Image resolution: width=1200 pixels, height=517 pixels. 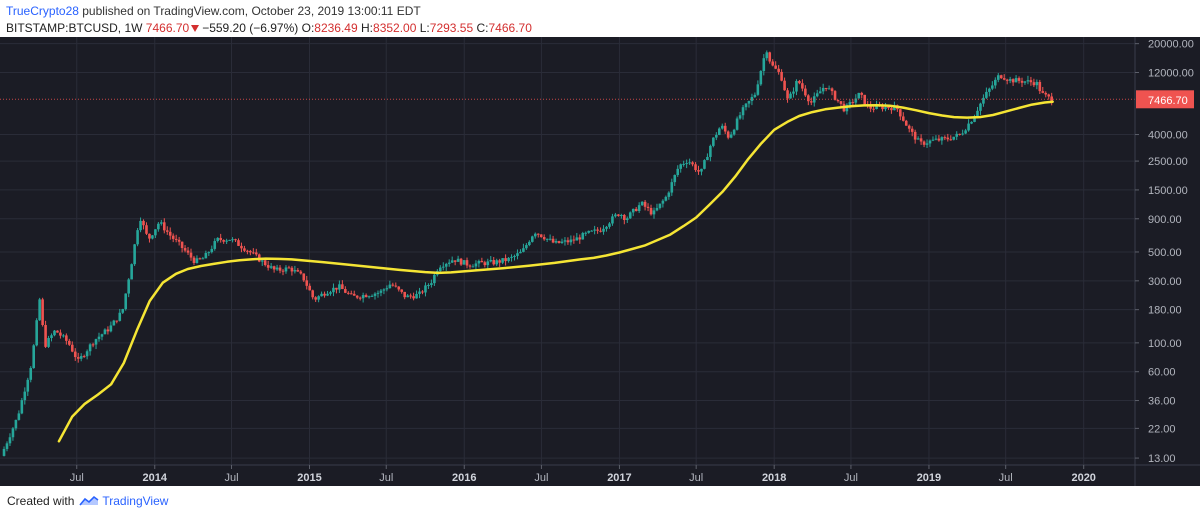 I want to click on low-value: 7293.55, so click(x=451, y=28).